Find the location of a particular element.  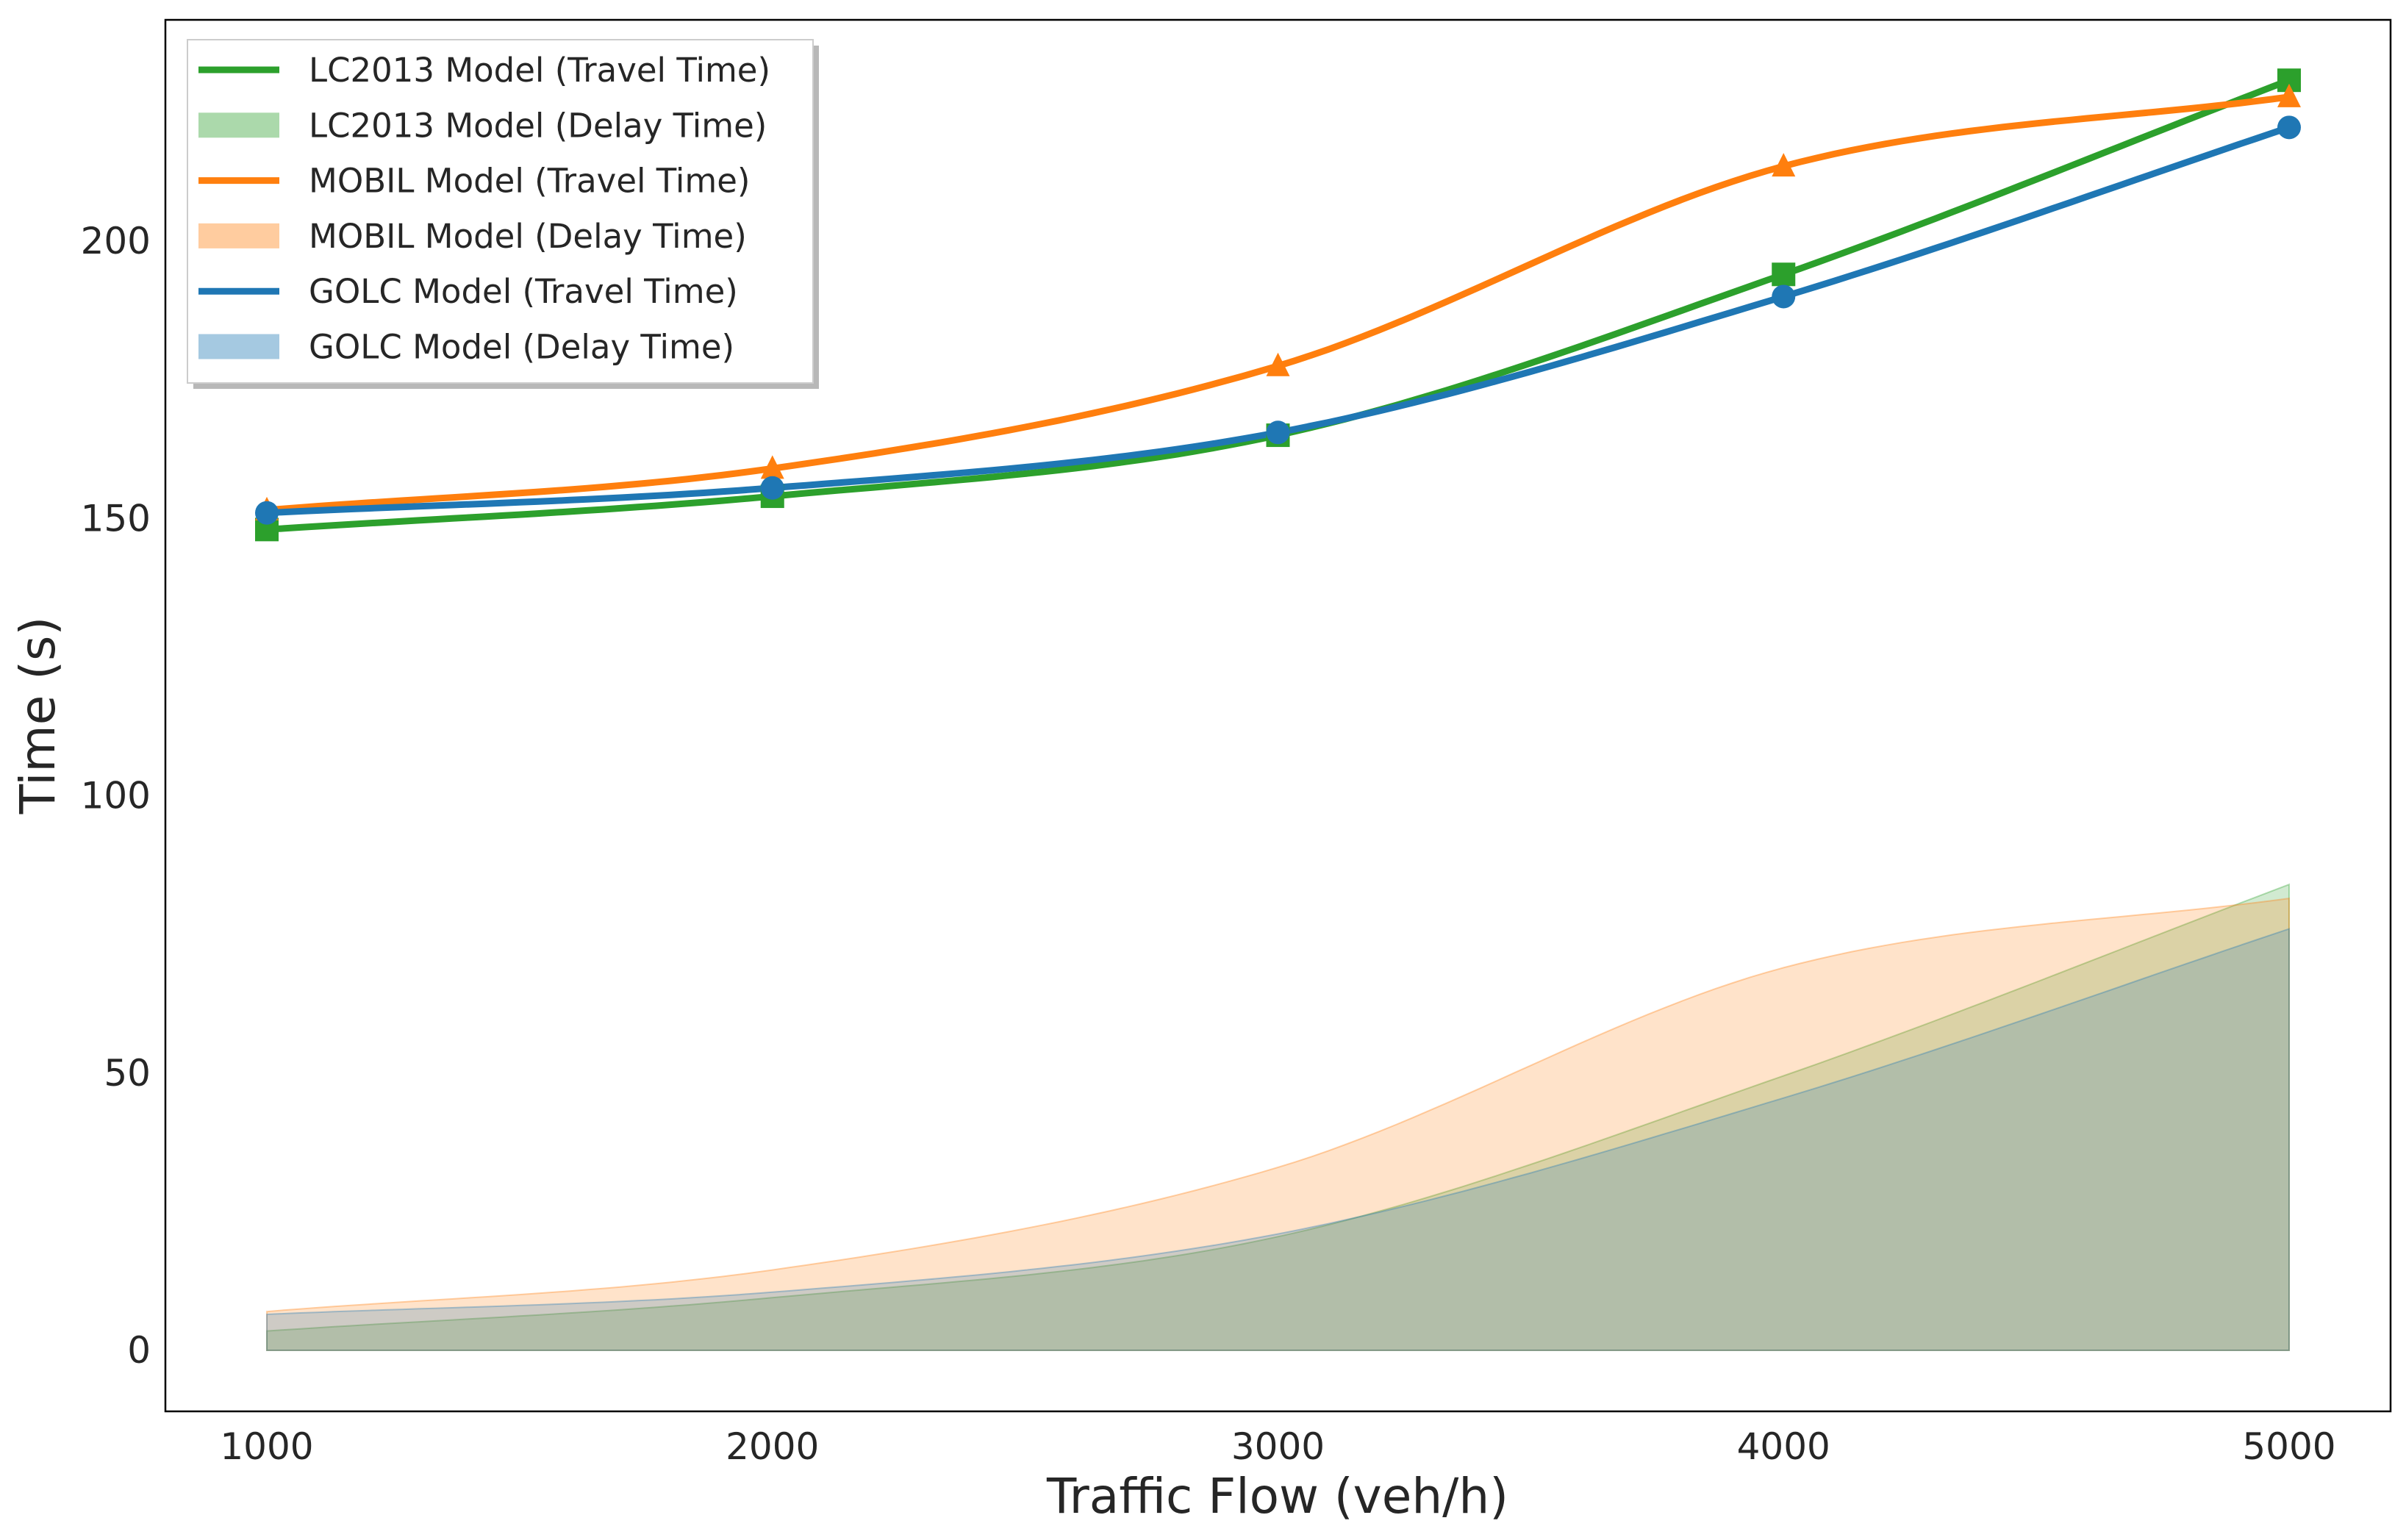

x-tick-label: 2000 is located at coordinates (772, 1447).